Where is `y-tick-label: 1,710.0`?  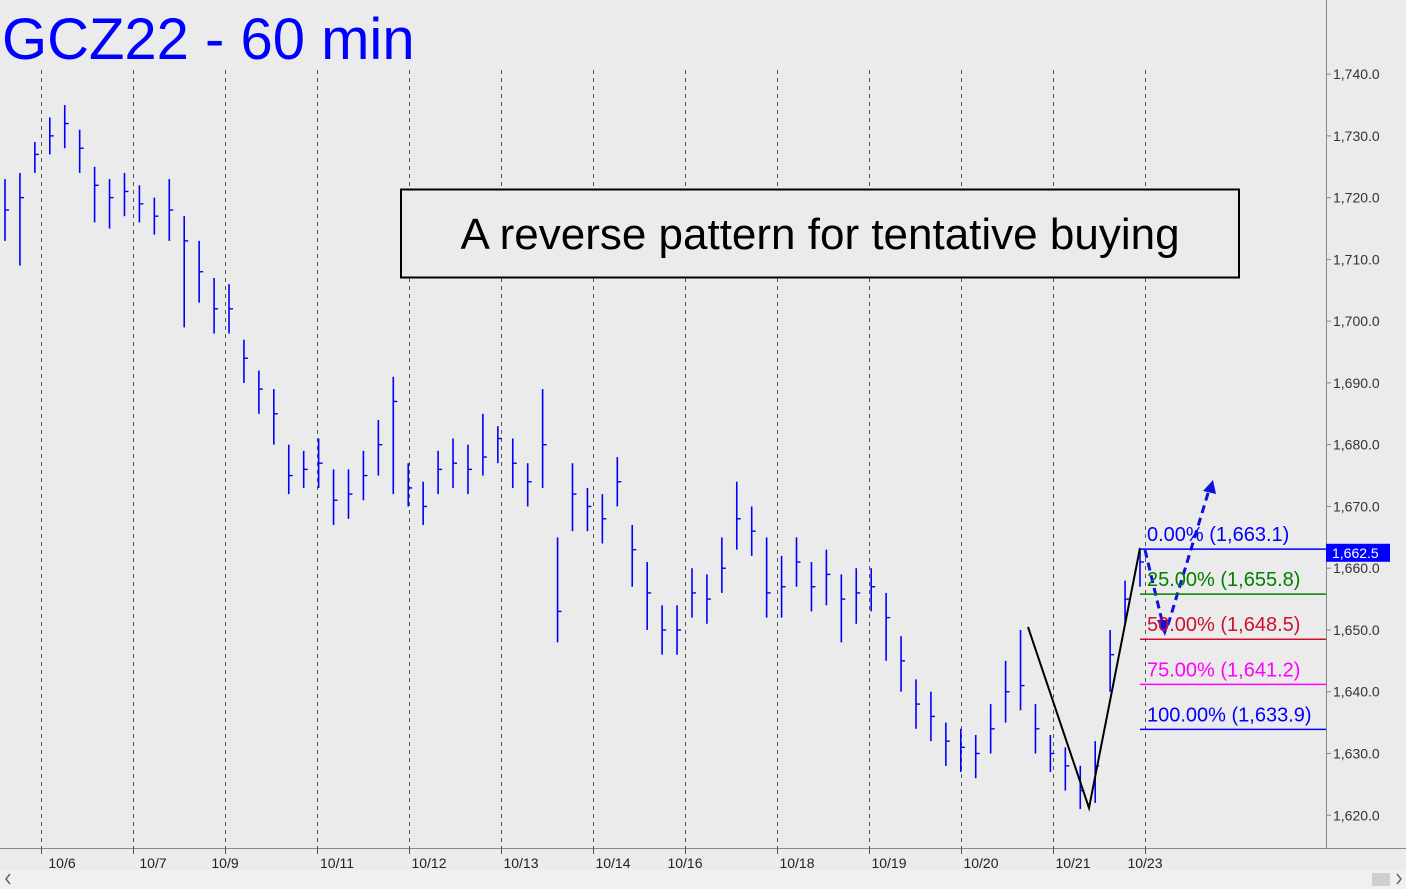
y-tick-label: 1,710.0 is located at coordinates (1356, 259).